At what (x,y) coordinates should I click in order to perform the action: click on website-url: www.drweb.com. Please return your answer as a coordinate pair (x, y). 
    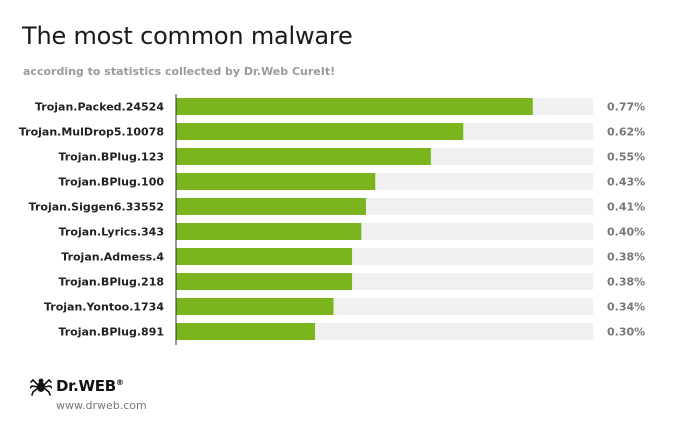
    Looking at the image, I should click on (101, 405).